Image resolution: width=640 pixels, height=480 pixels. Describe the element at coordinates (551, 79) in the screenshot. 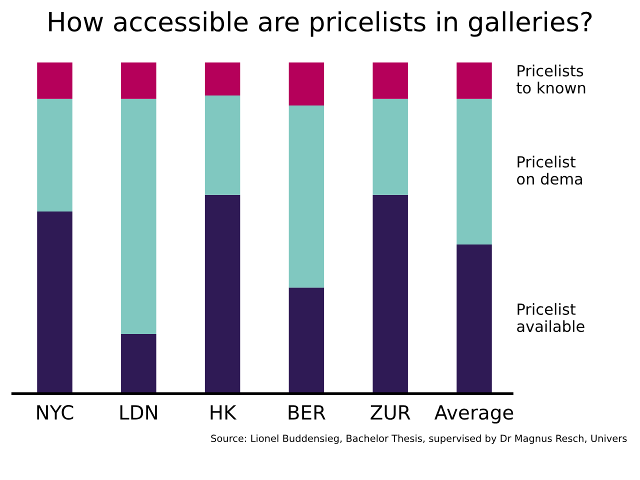

I see `series-label: Pricelists to known` at that location.